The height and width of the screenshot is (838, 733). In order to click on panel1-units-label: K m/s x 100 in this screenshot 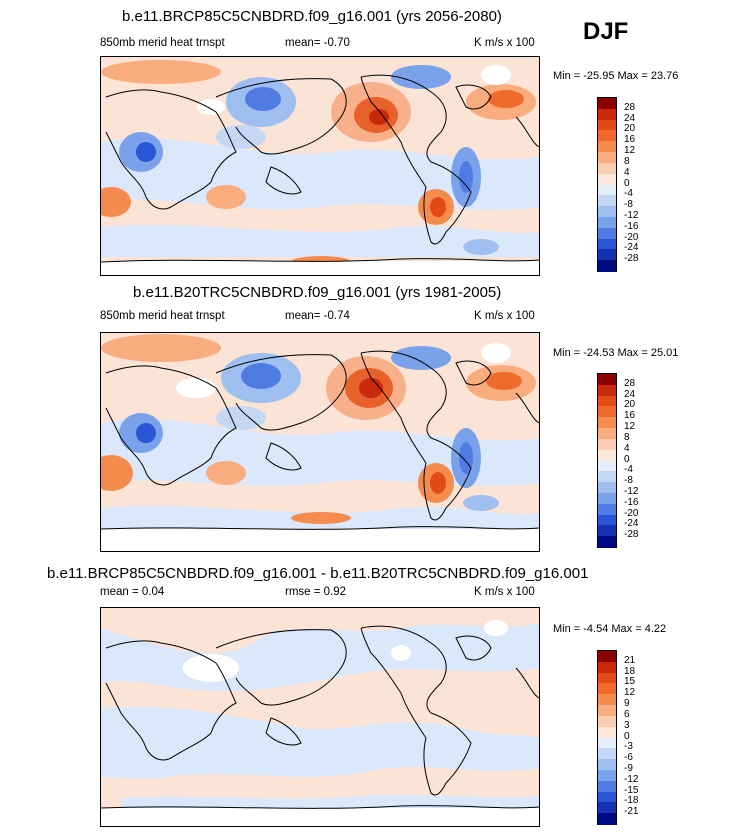, I will do `click(504, 43)`.